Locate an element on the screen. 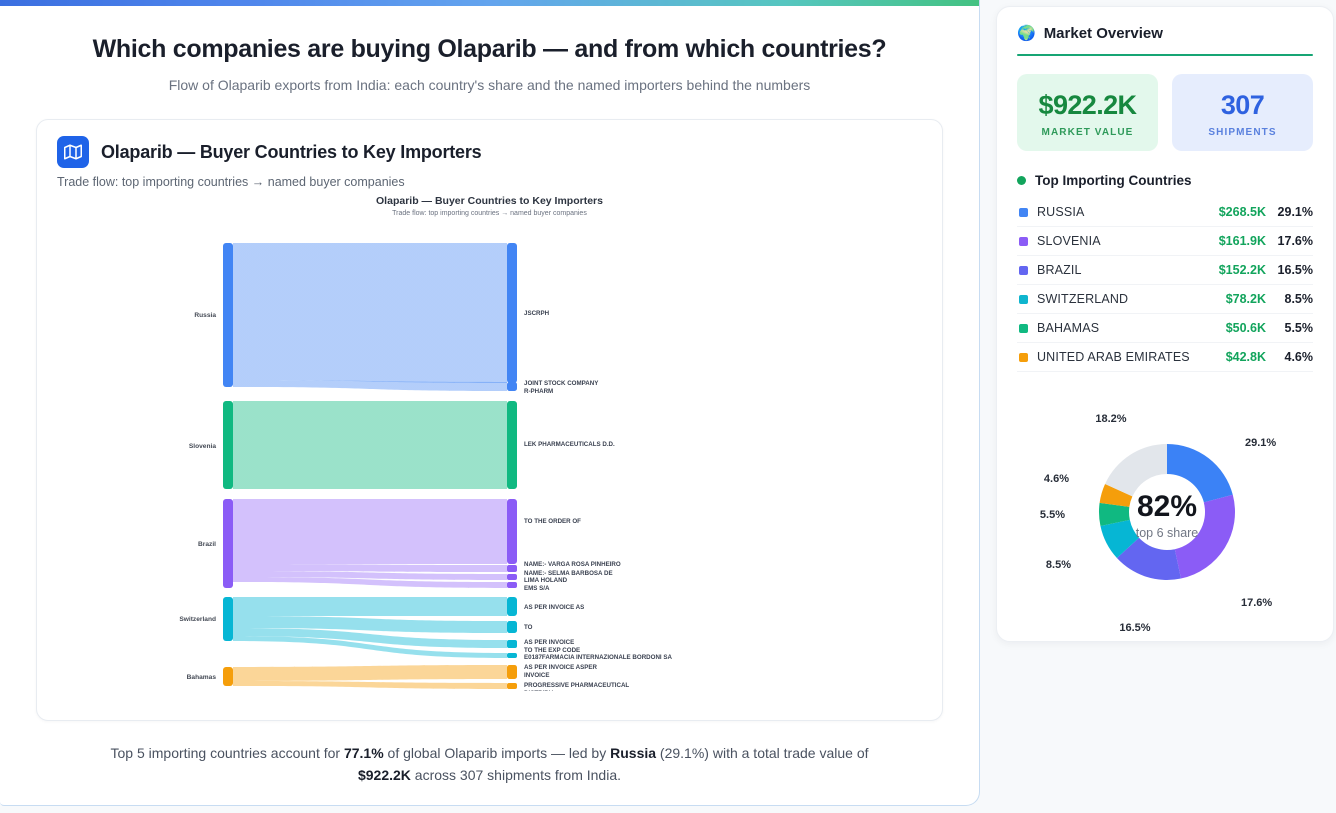  country-value: $268.5K is located at coordinates (1242, 212).